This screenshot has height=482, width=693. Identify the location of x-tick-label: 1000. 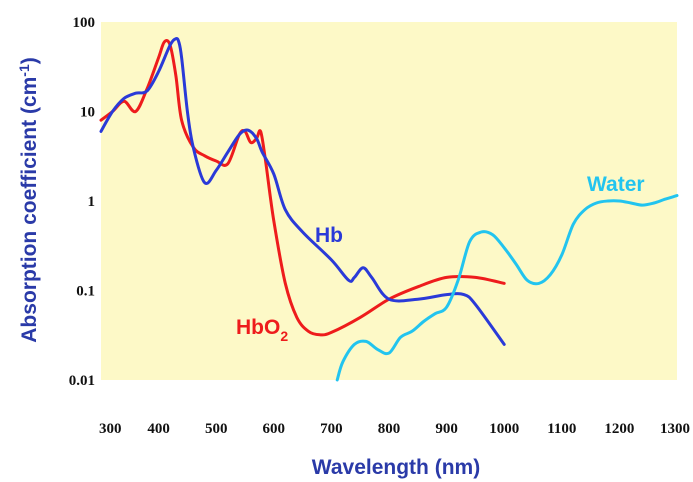
(504, 429).